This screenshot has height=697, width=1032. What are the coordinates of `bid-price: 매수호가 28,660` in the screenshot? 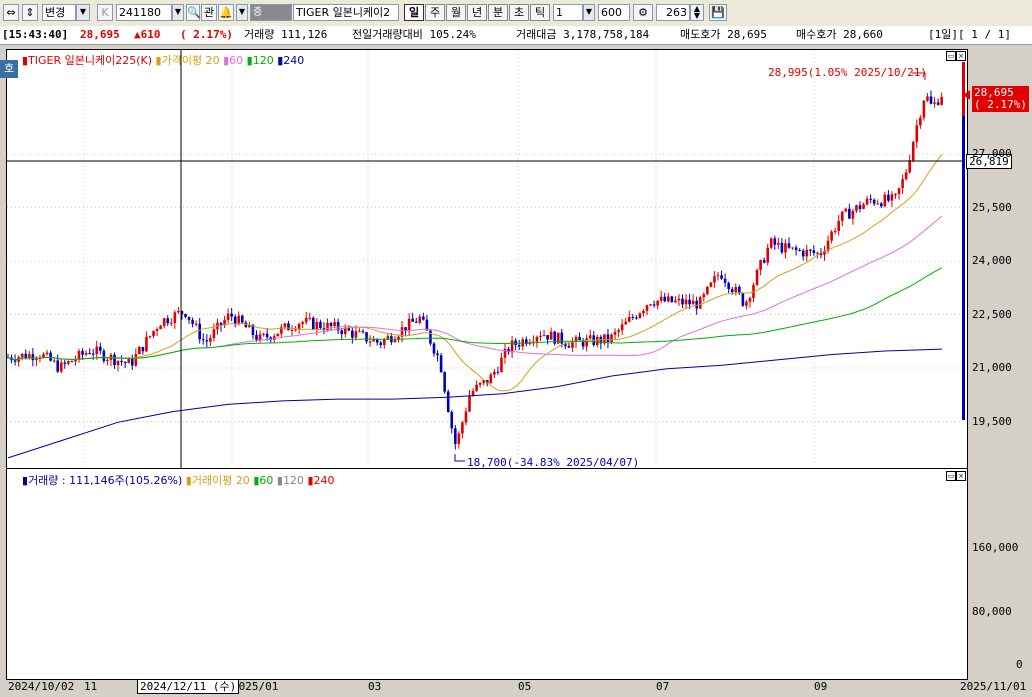 It's located at (839, 34).